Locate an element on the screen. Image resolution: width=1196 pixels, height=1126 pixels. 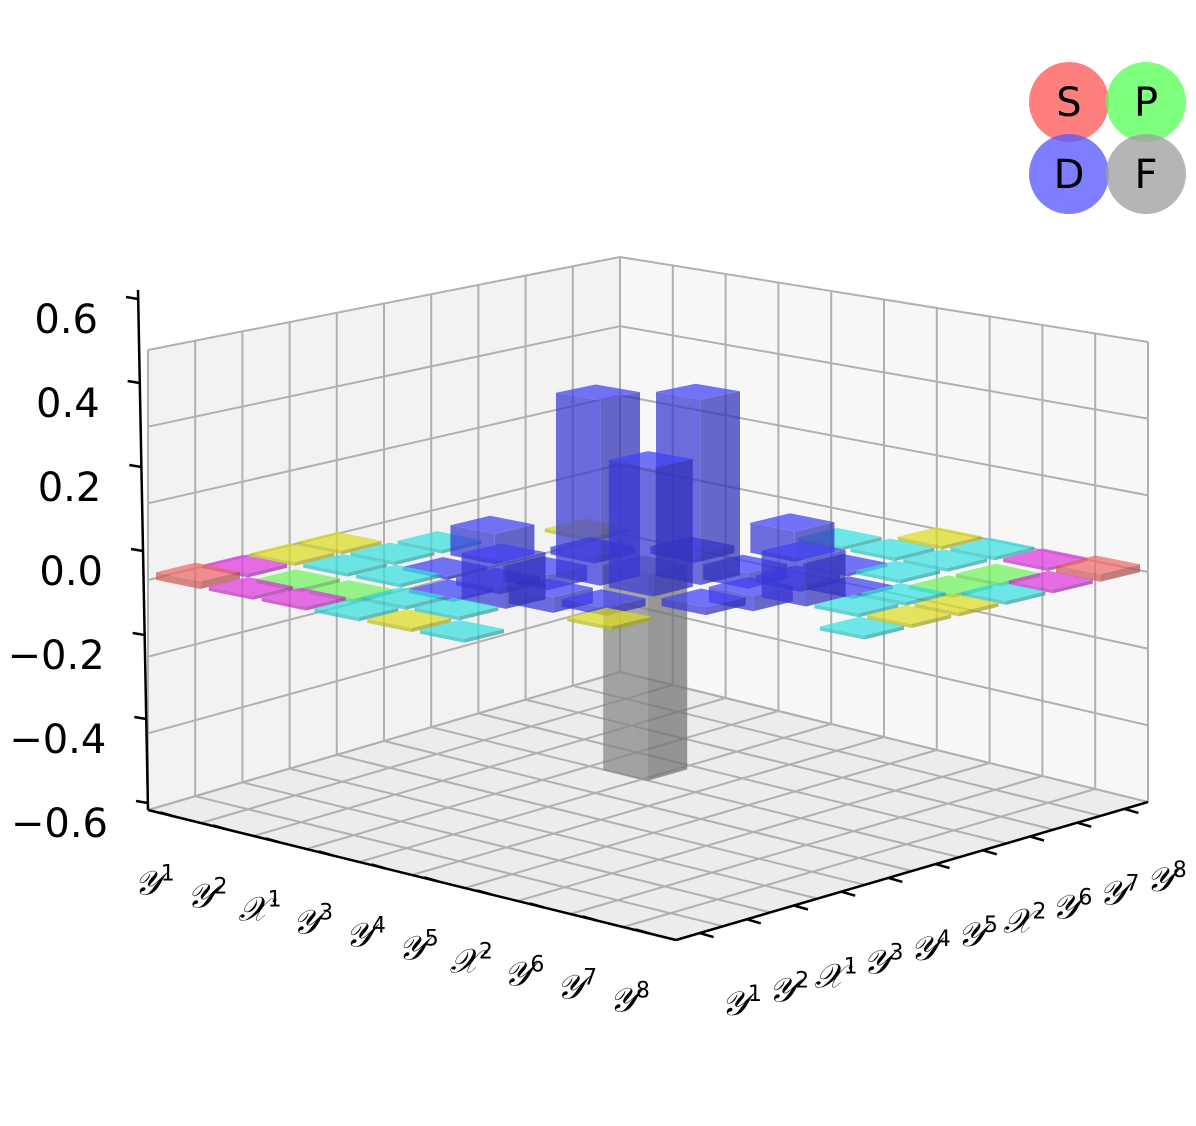
col-tick-label: 𝒴3 is located at coordinates (883, 962).